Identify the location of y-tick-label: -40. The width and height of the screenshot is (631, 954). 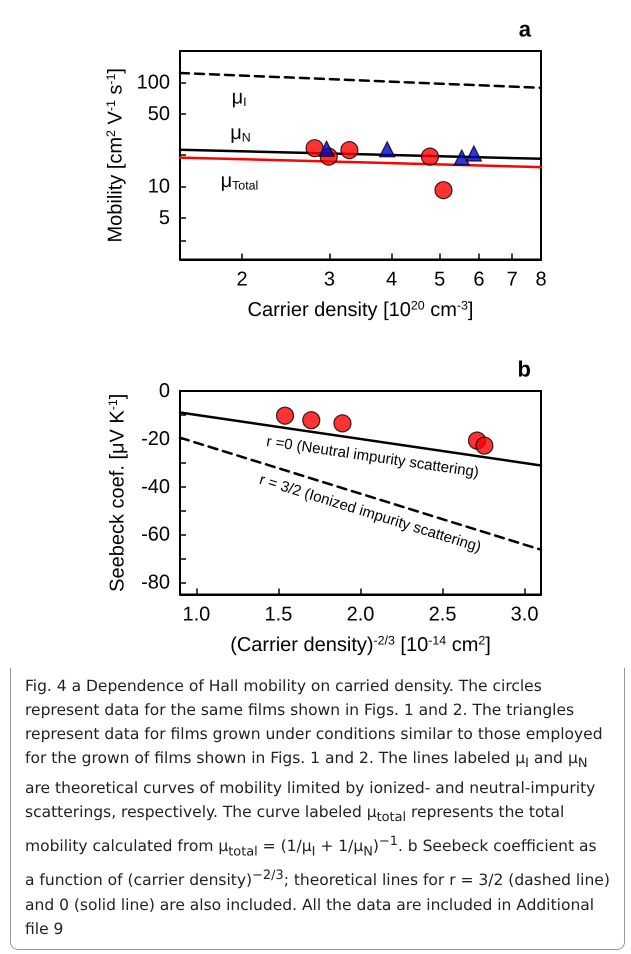
(155, 487).